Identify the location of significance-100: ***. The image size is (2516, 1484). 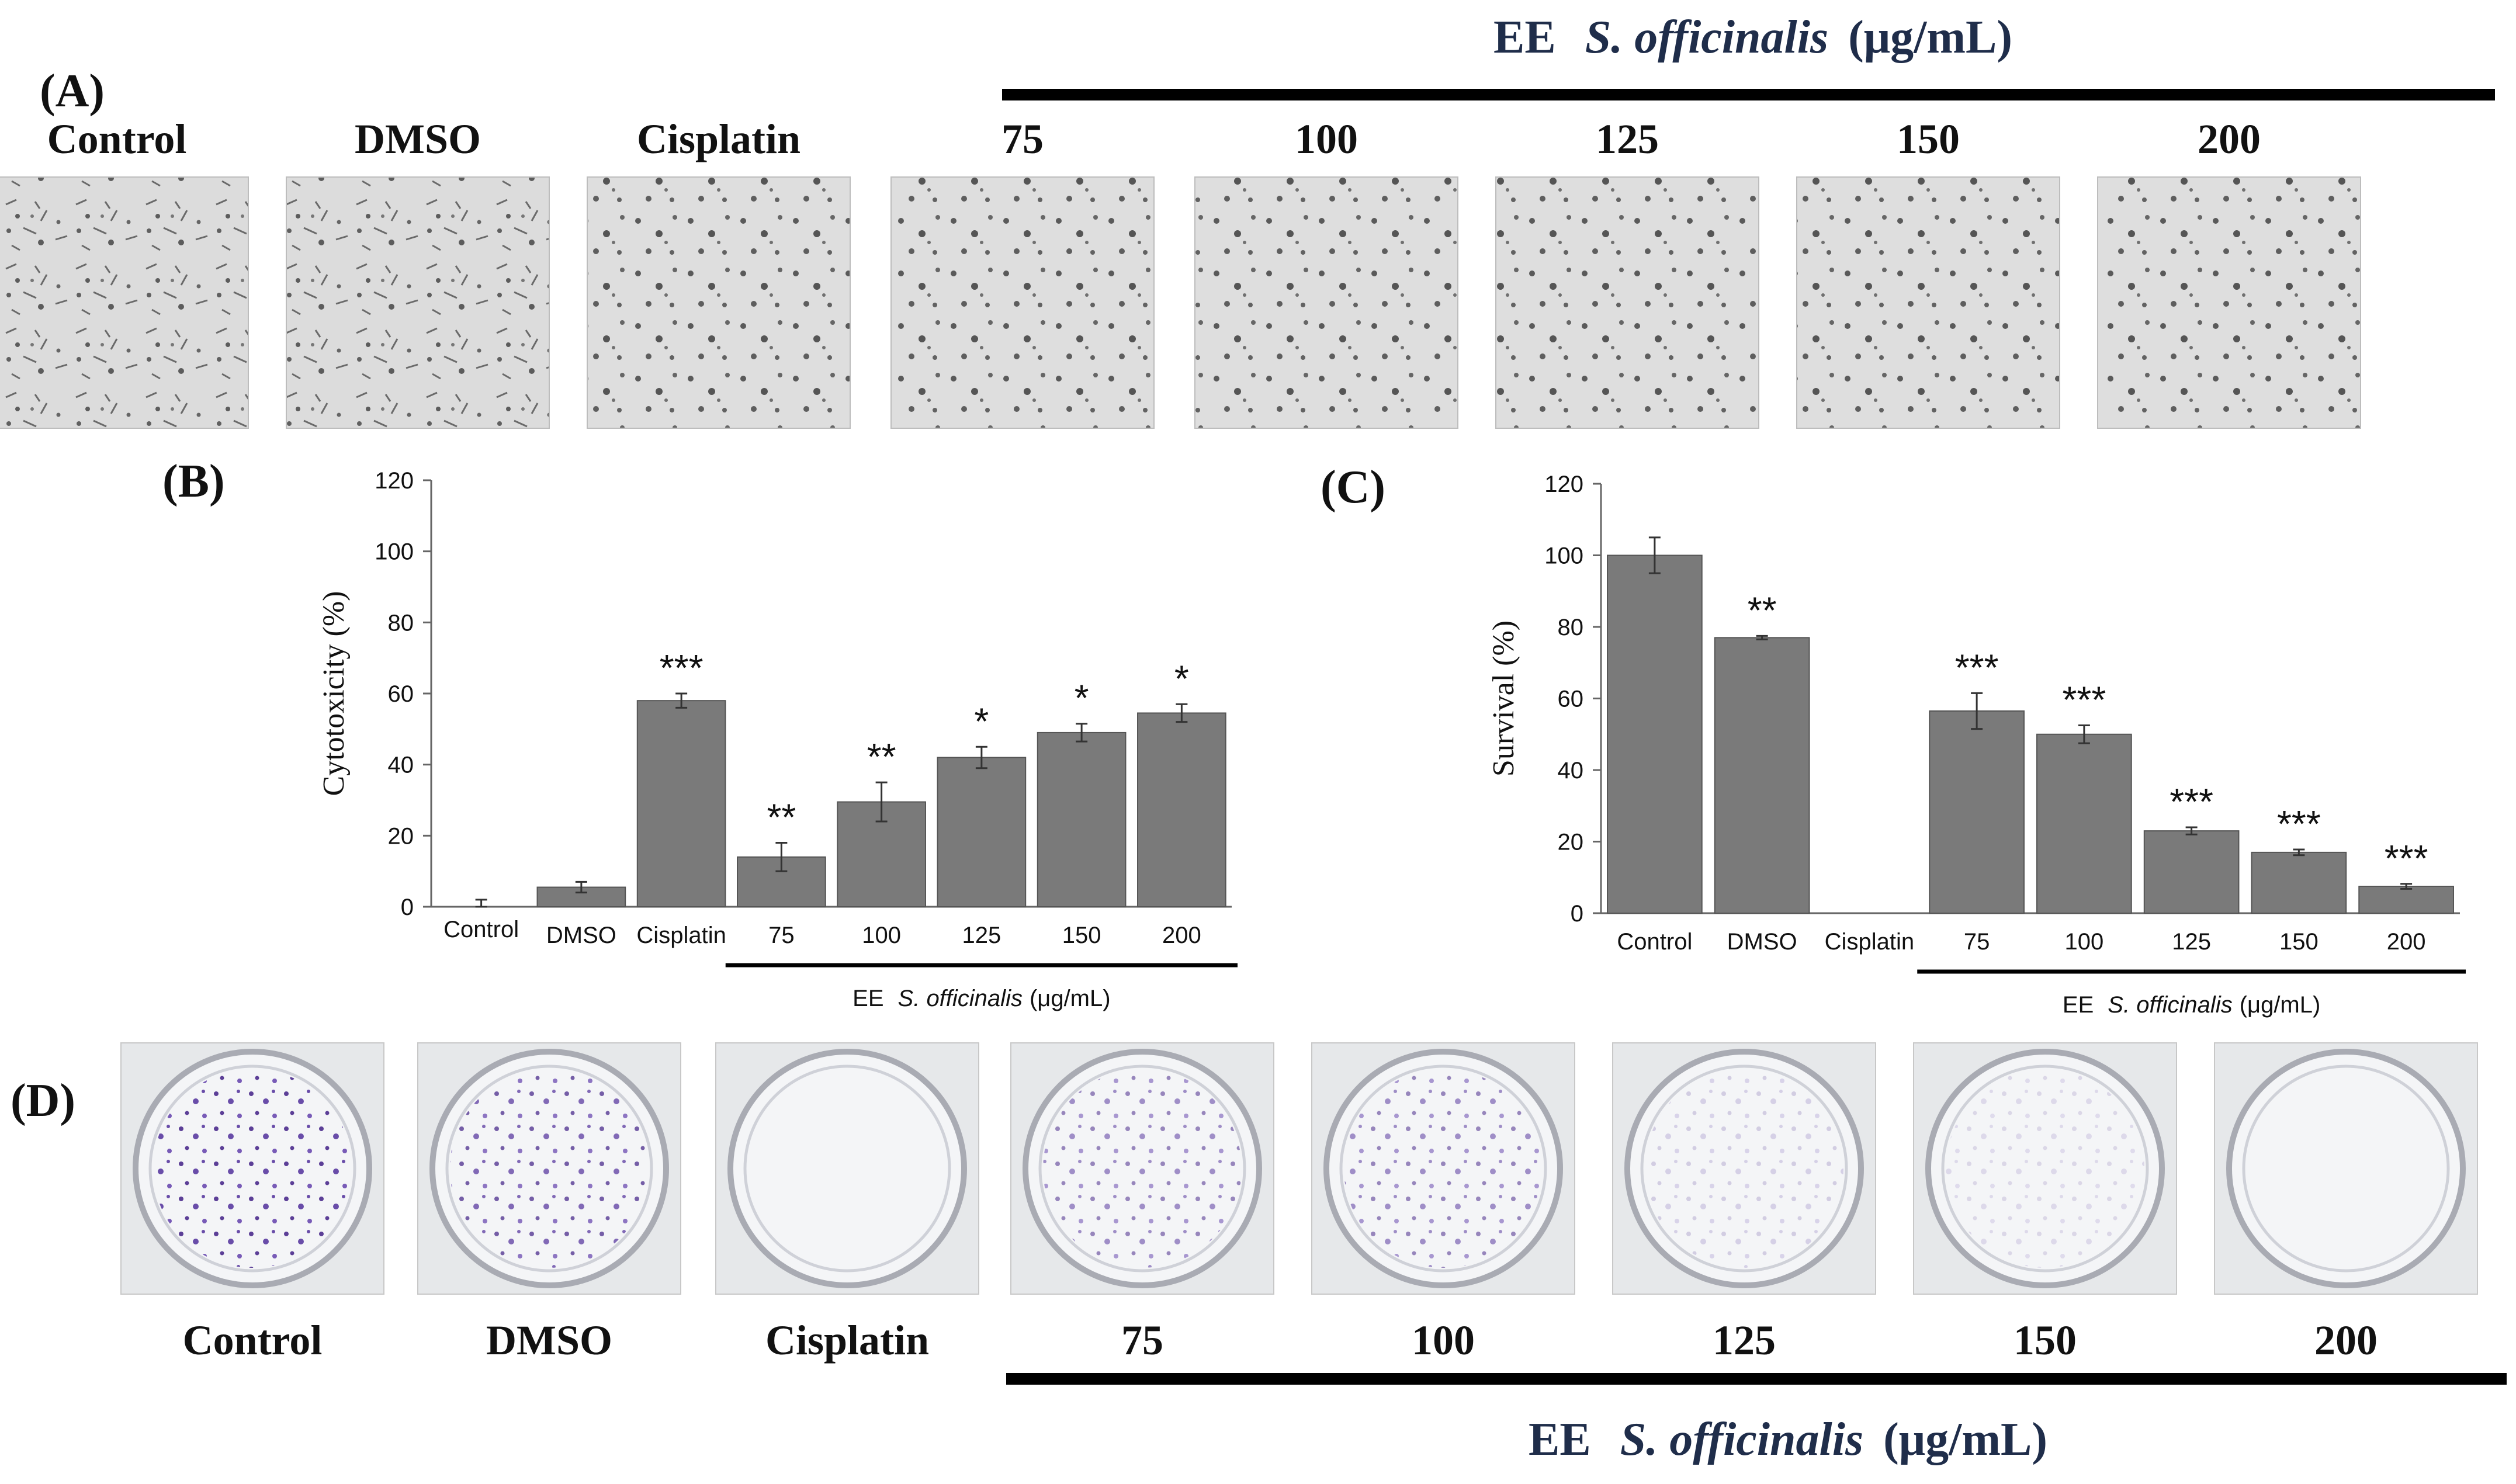
(2084, 699).